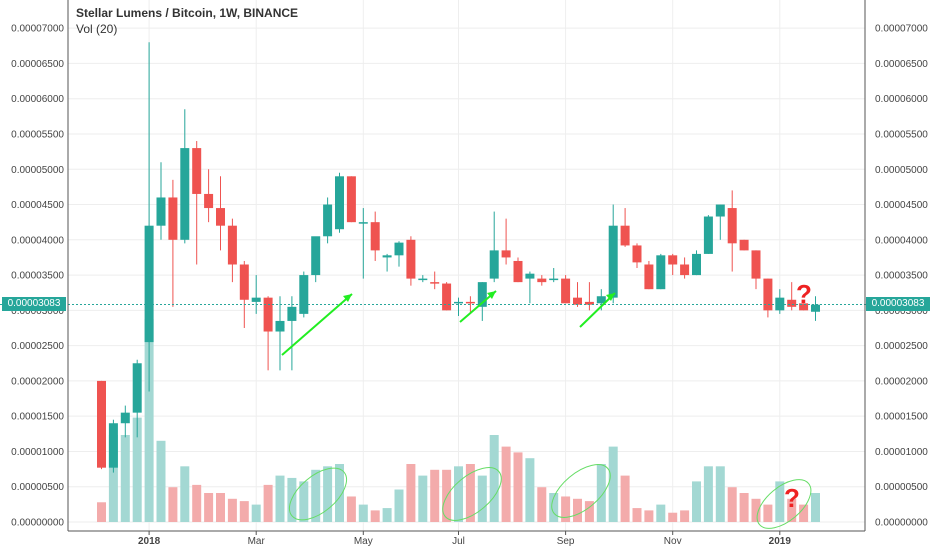  I want to click on y-tick-label-left: 0.00001000, so click(37, 452).